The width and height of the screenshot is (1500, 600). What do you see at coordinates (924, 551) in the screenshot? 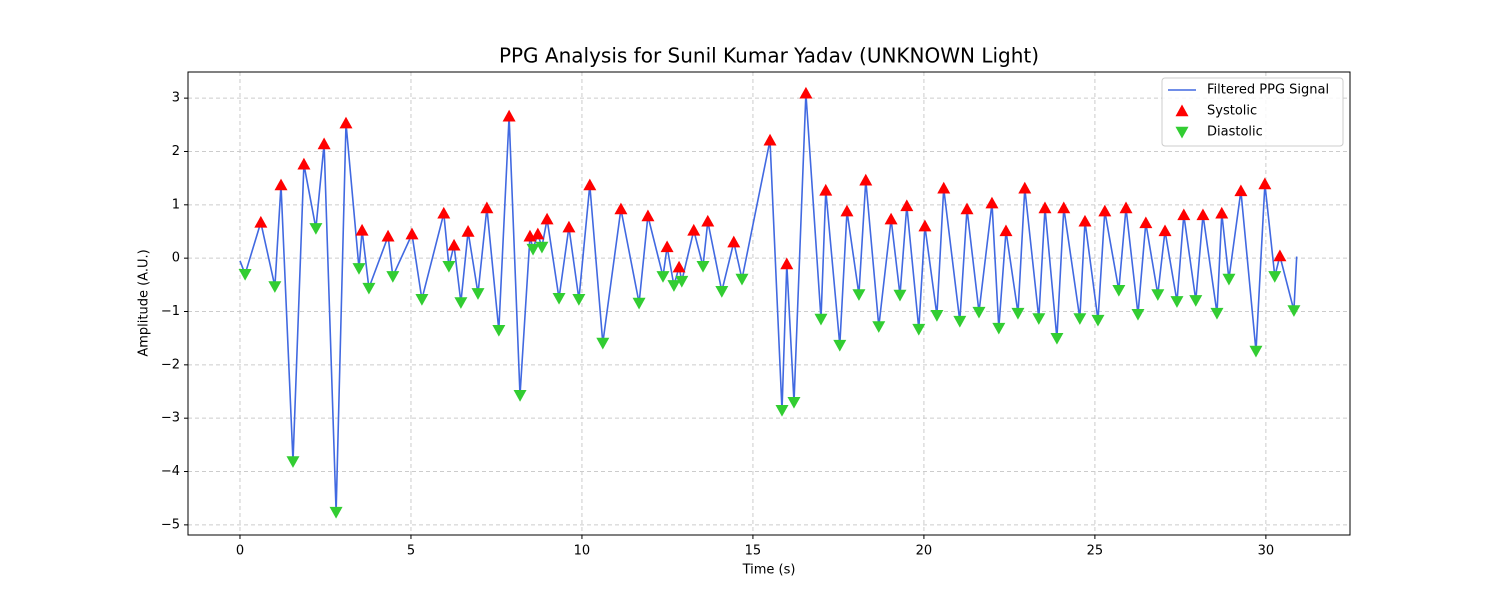
I see `x-tick-label: 20` at bounding box center [924, 551].